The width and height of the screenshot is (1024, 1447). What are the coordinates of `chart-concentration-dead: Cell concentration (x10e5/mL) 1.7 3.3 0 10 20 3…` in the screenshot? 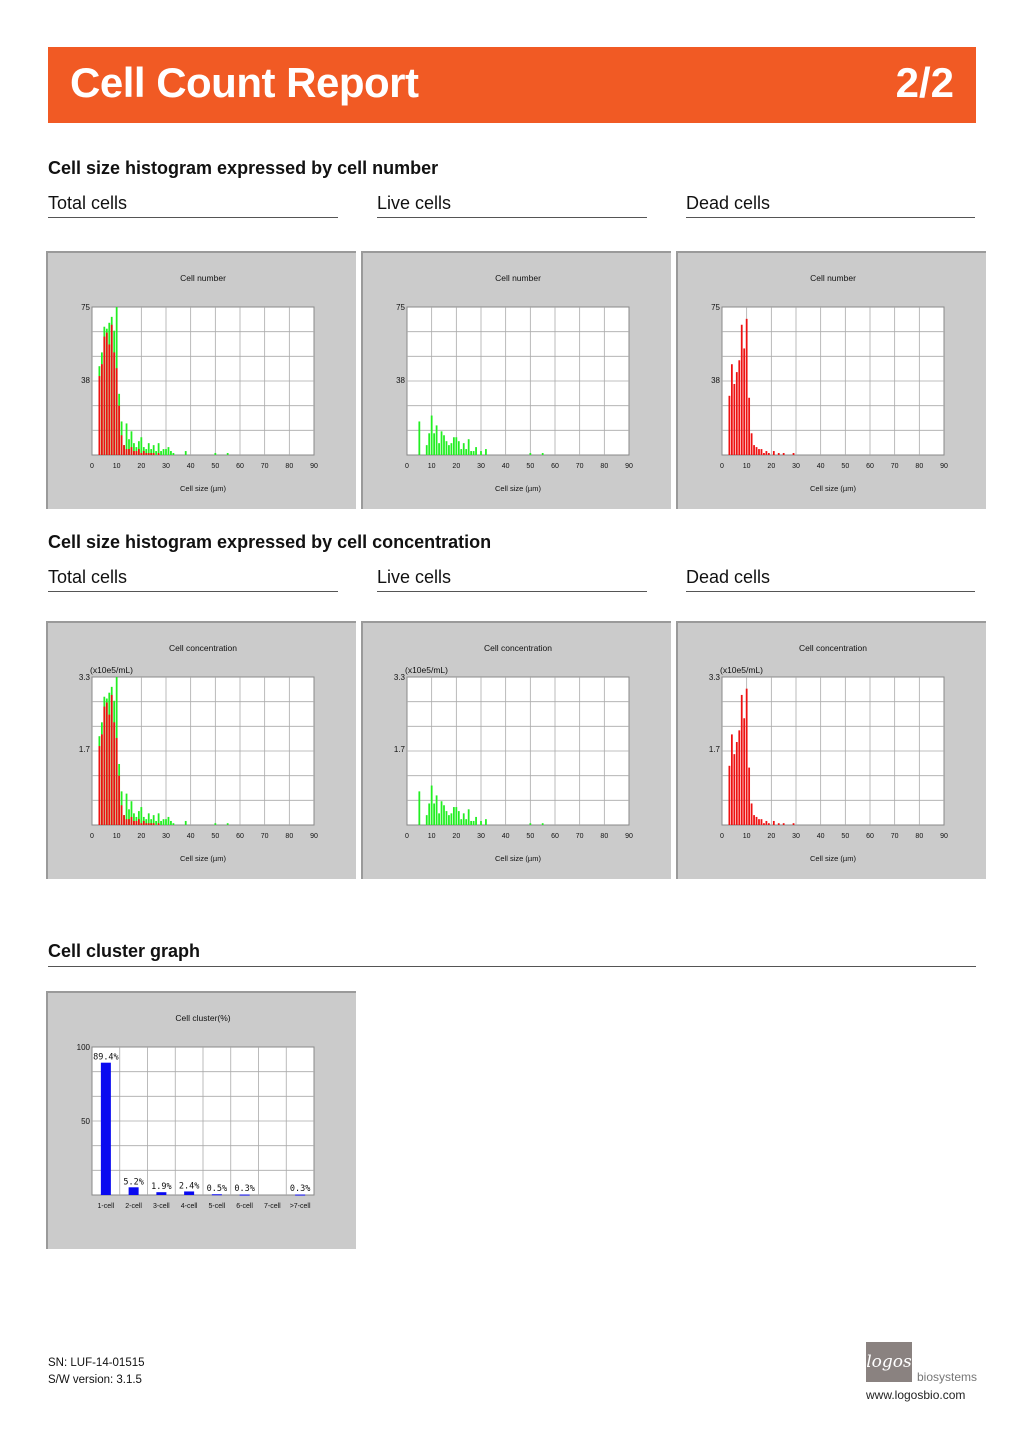 It's located at (831, 750).